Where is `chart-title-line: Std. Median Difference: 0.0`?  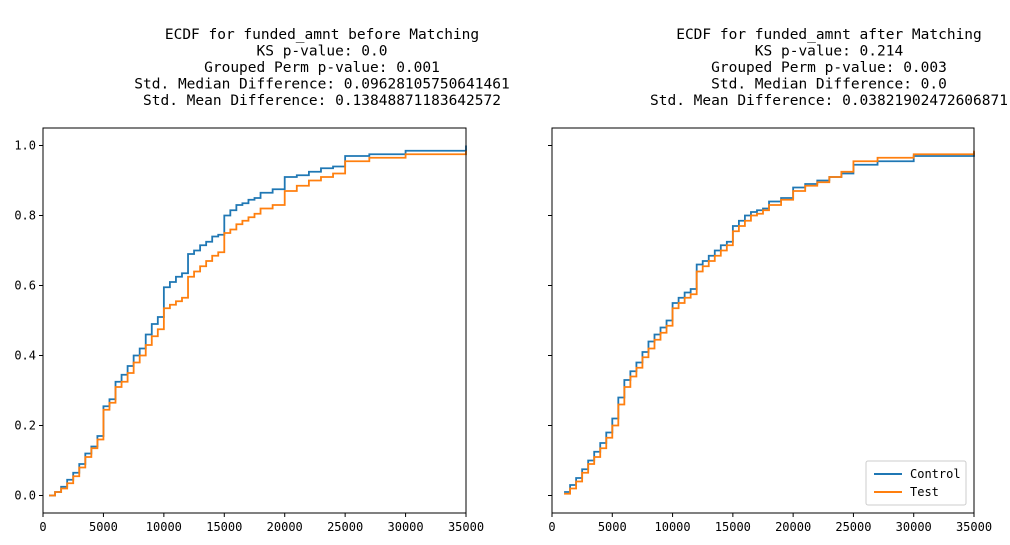
chart-title-line: Std. Median Difference: 0.0 is located at coordinates (829, 85).